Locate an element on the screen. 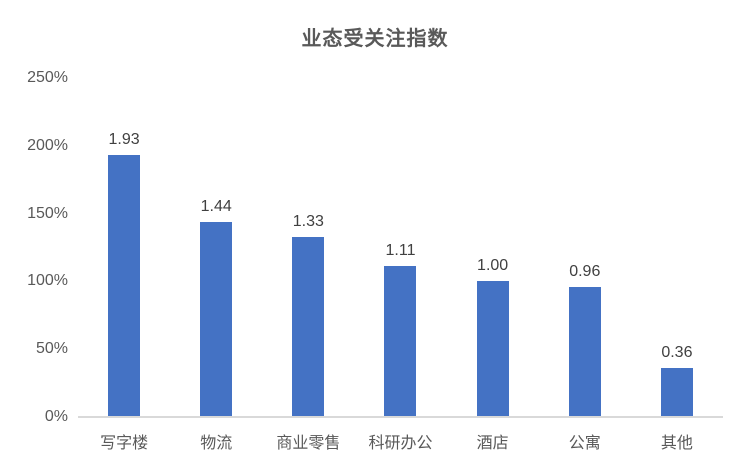 This screenshot has height=466, width=750. x-axis-line is located at coordinates (400, 417).